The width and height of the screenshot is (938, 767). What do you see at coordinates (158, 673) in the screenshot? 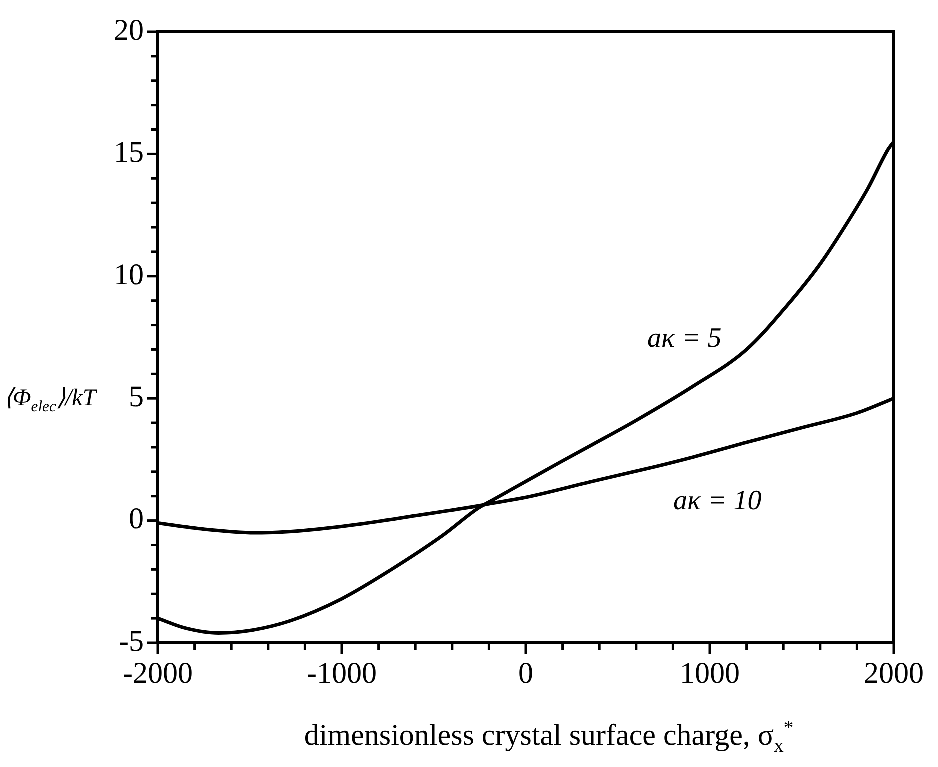
I see `x-tick-label: -2000` at bounding box center [158, 673].